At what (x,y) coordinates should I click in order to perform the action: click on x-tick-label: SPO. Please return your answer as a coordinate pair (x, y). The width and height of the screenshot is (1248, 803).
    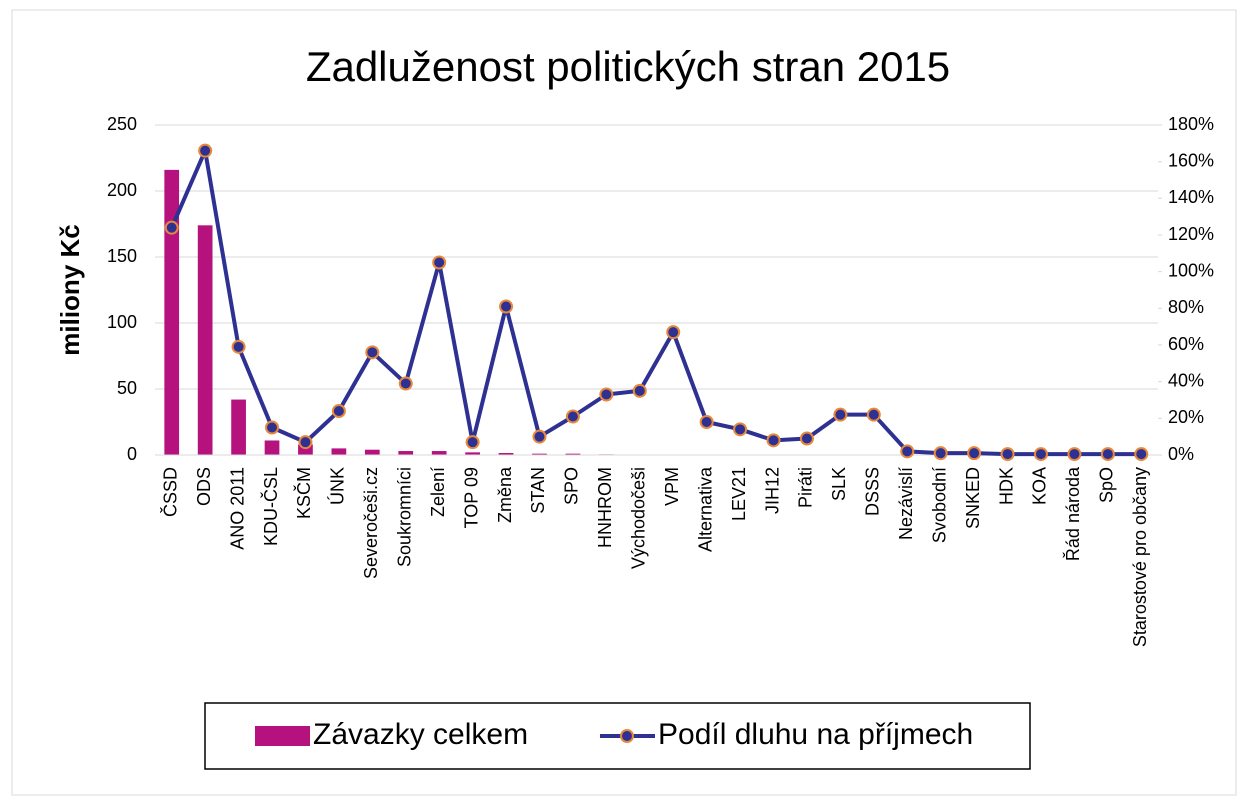
    Looking at the image, I should click on (572, 486).